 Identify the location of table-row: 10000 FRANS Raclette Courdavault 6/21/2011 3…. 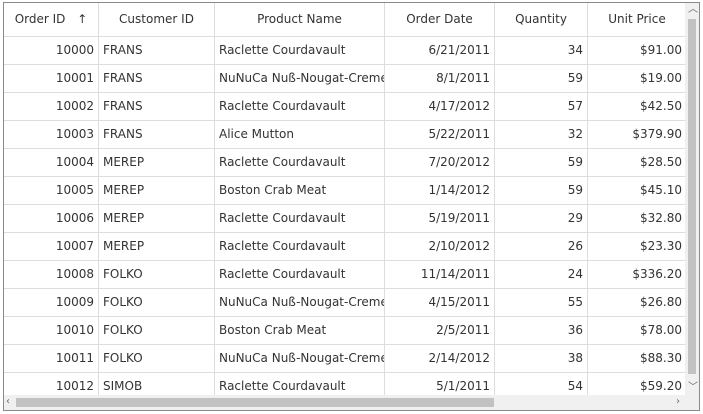
(345, 51).